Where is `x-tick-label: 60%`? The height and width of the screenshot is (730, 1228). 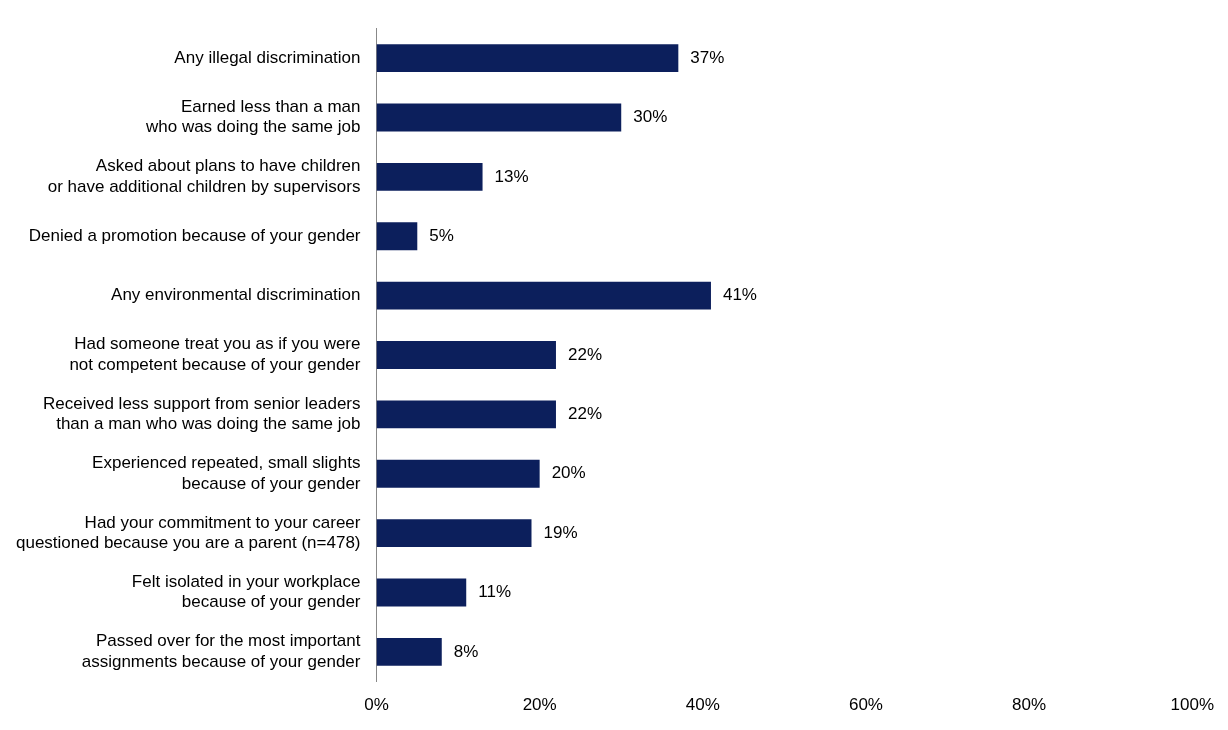
x-tick-label: 60% is located at coordinates (865, 705).